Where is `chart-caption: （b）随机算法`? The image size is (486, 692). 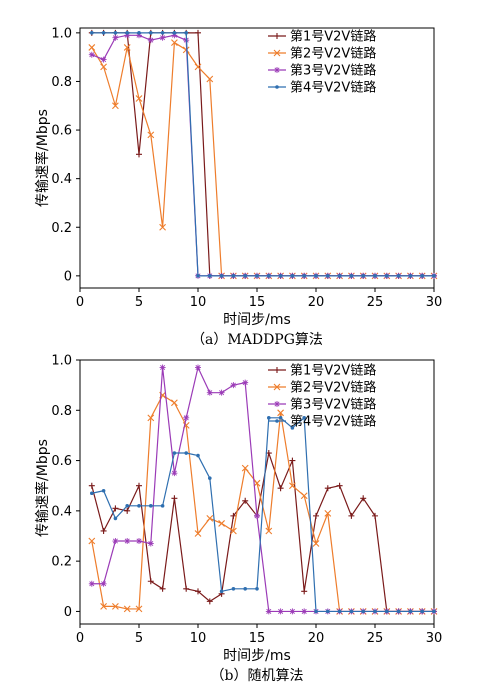
chart-caption: （b）随机算法 is located at coordinates (257, 676).